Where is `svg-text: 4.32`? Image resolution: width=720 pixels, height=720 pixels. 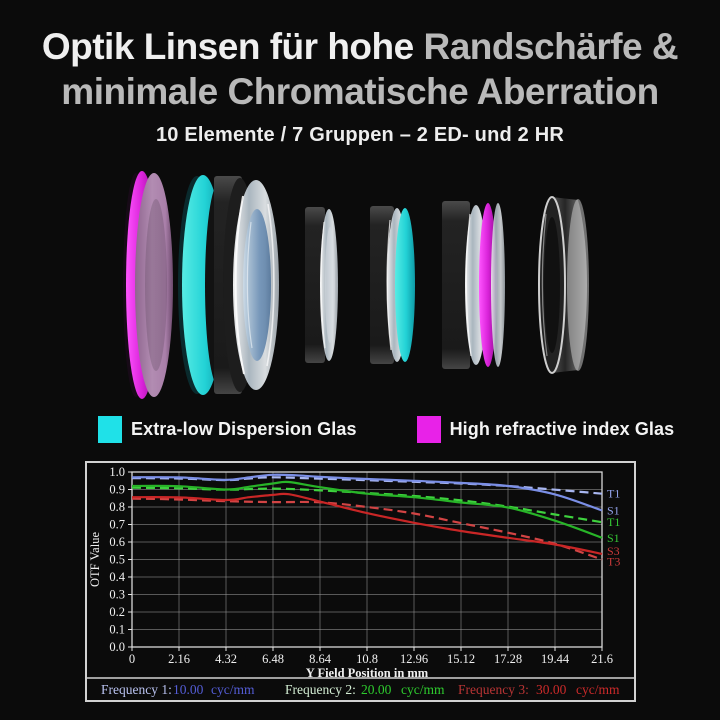
svg-text: 4.32 is located at coordinates (226, 659).